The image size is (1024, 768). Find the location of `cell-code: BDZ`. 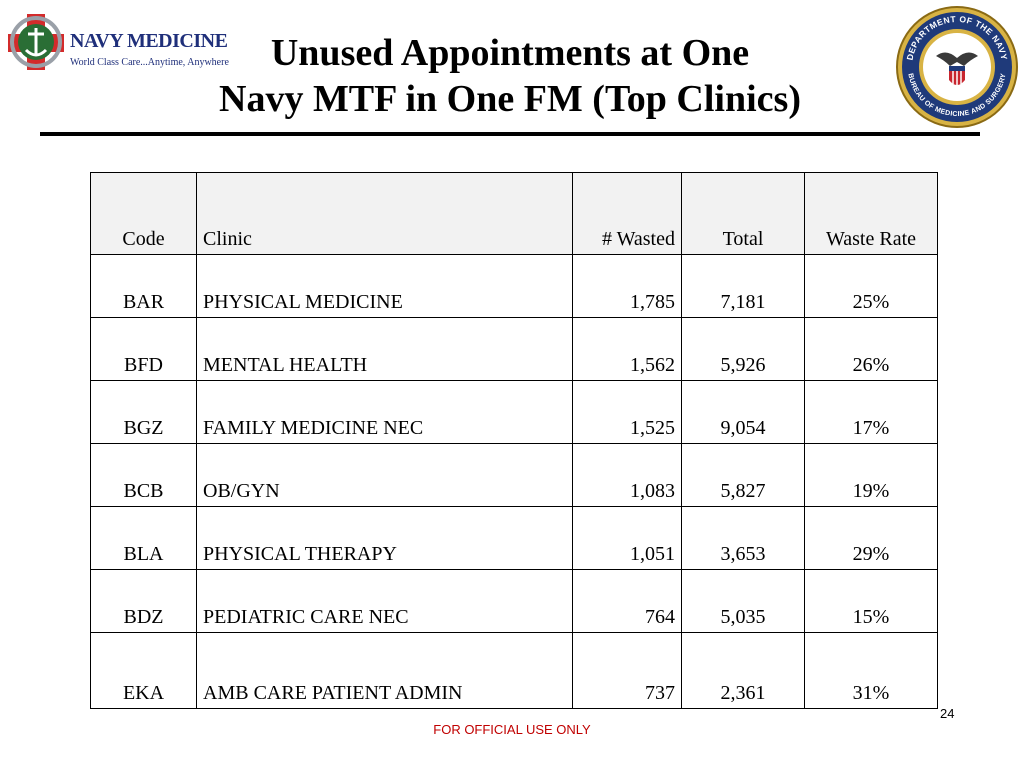

cell-code: BDZ is located at coordinates (143, 601).